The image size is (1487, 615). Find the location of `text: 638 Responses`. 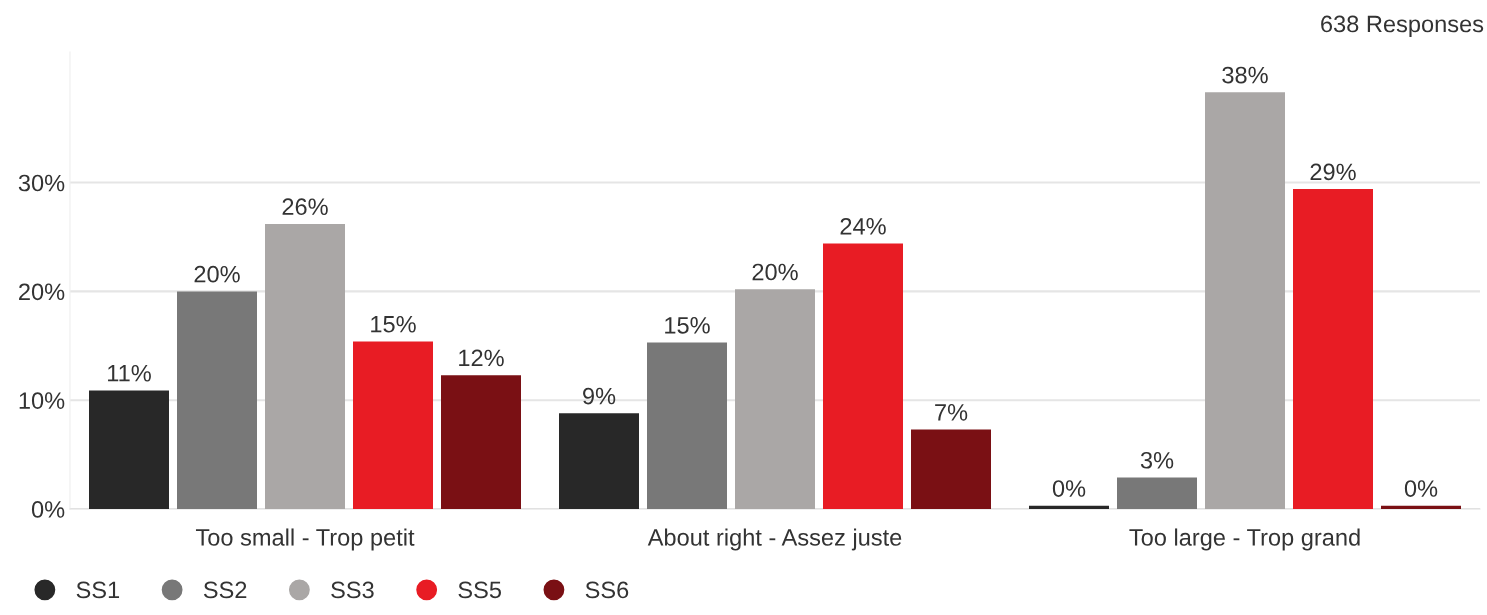

text: 638 Responses is located at coordinates (1402, 26).